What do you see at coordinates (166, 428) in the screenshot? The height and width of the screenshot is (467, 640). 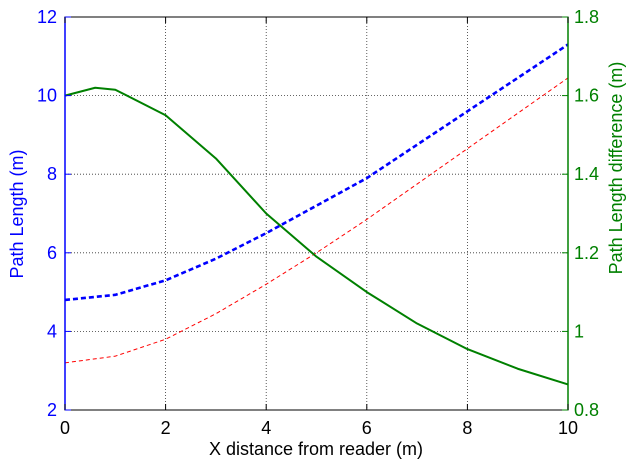 I see `x-tick-label-1: 2` at bounding box center [166, 428].